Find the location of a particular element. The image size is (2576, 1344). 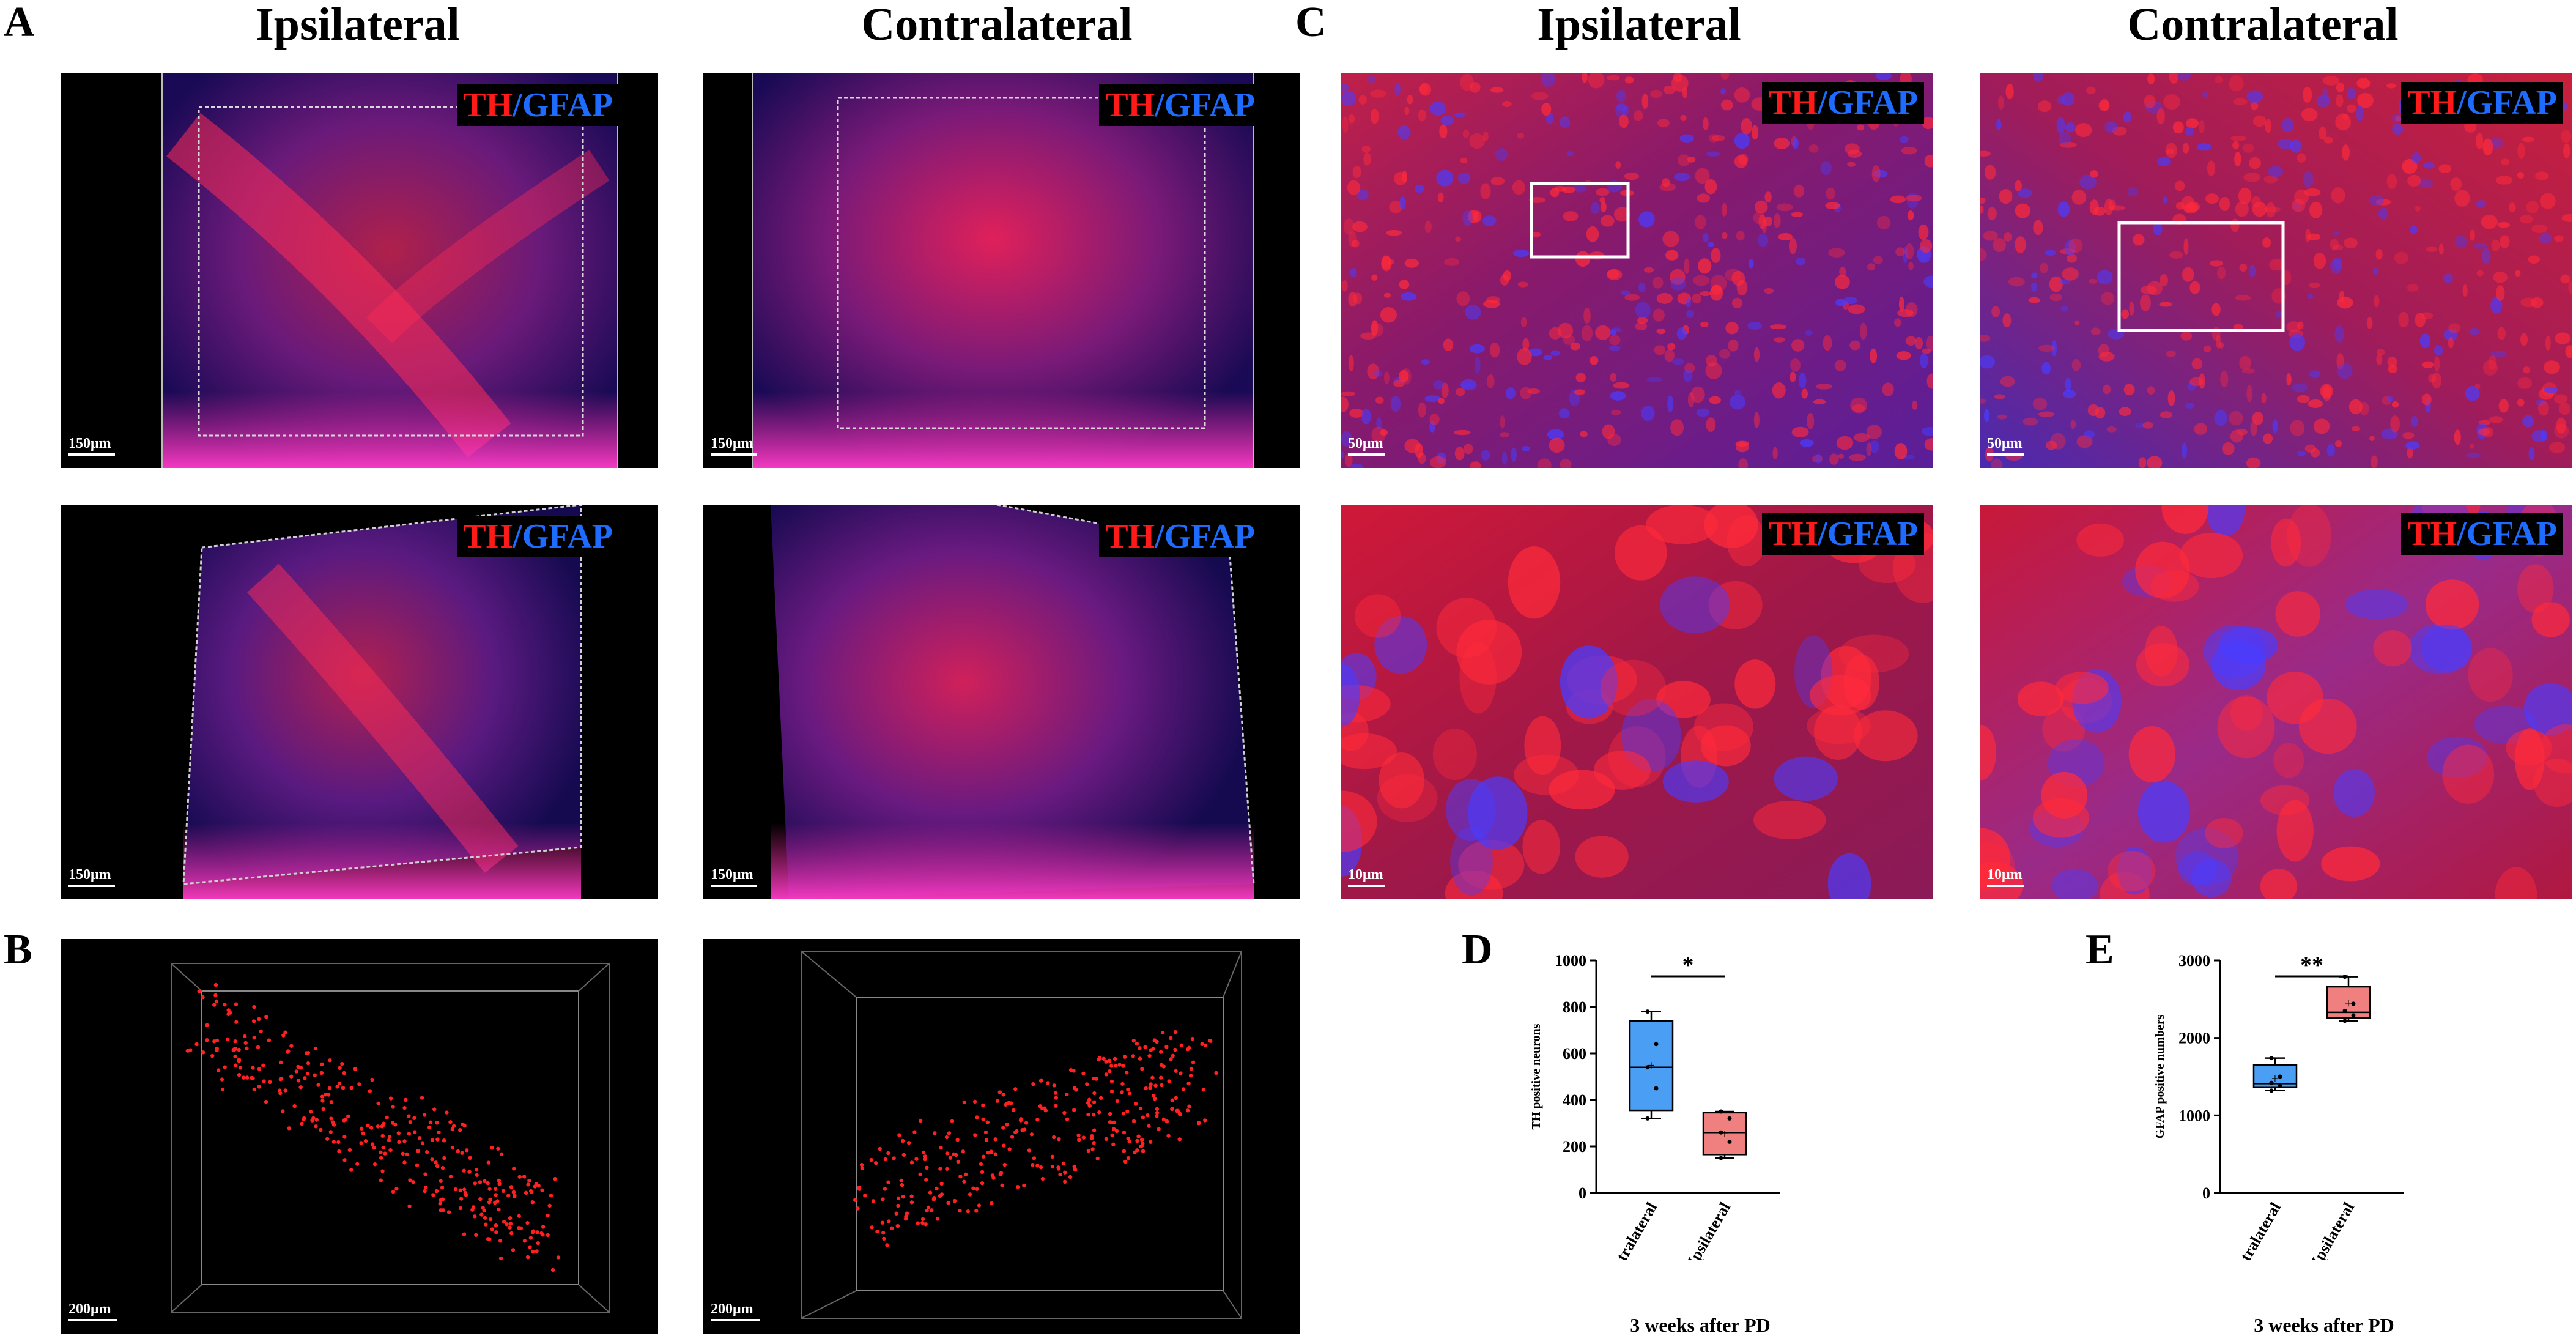

panel-label-a: A is located at coordinates (19, 23).